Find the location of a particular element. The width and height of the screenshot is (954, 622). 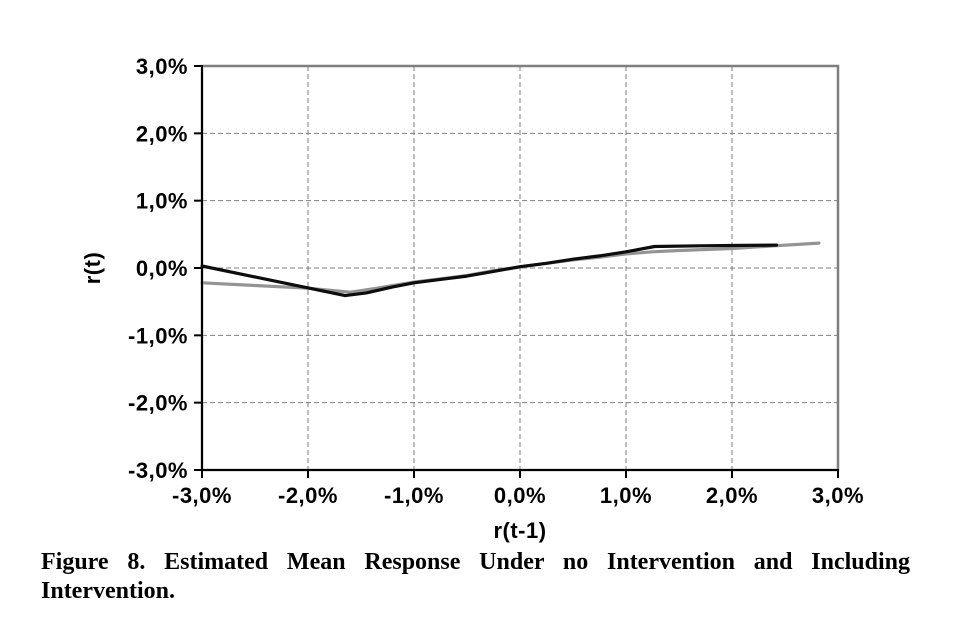

y-tick-label: -3,0% is located at coordinates (158, 470).